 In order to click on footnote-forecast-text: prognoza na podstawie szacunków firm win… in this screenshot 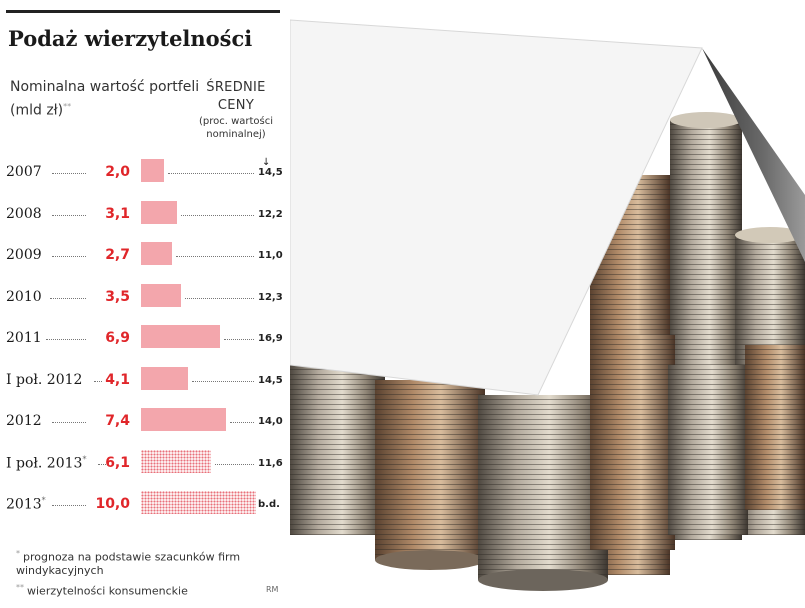, I will do `click(128, 563)`.